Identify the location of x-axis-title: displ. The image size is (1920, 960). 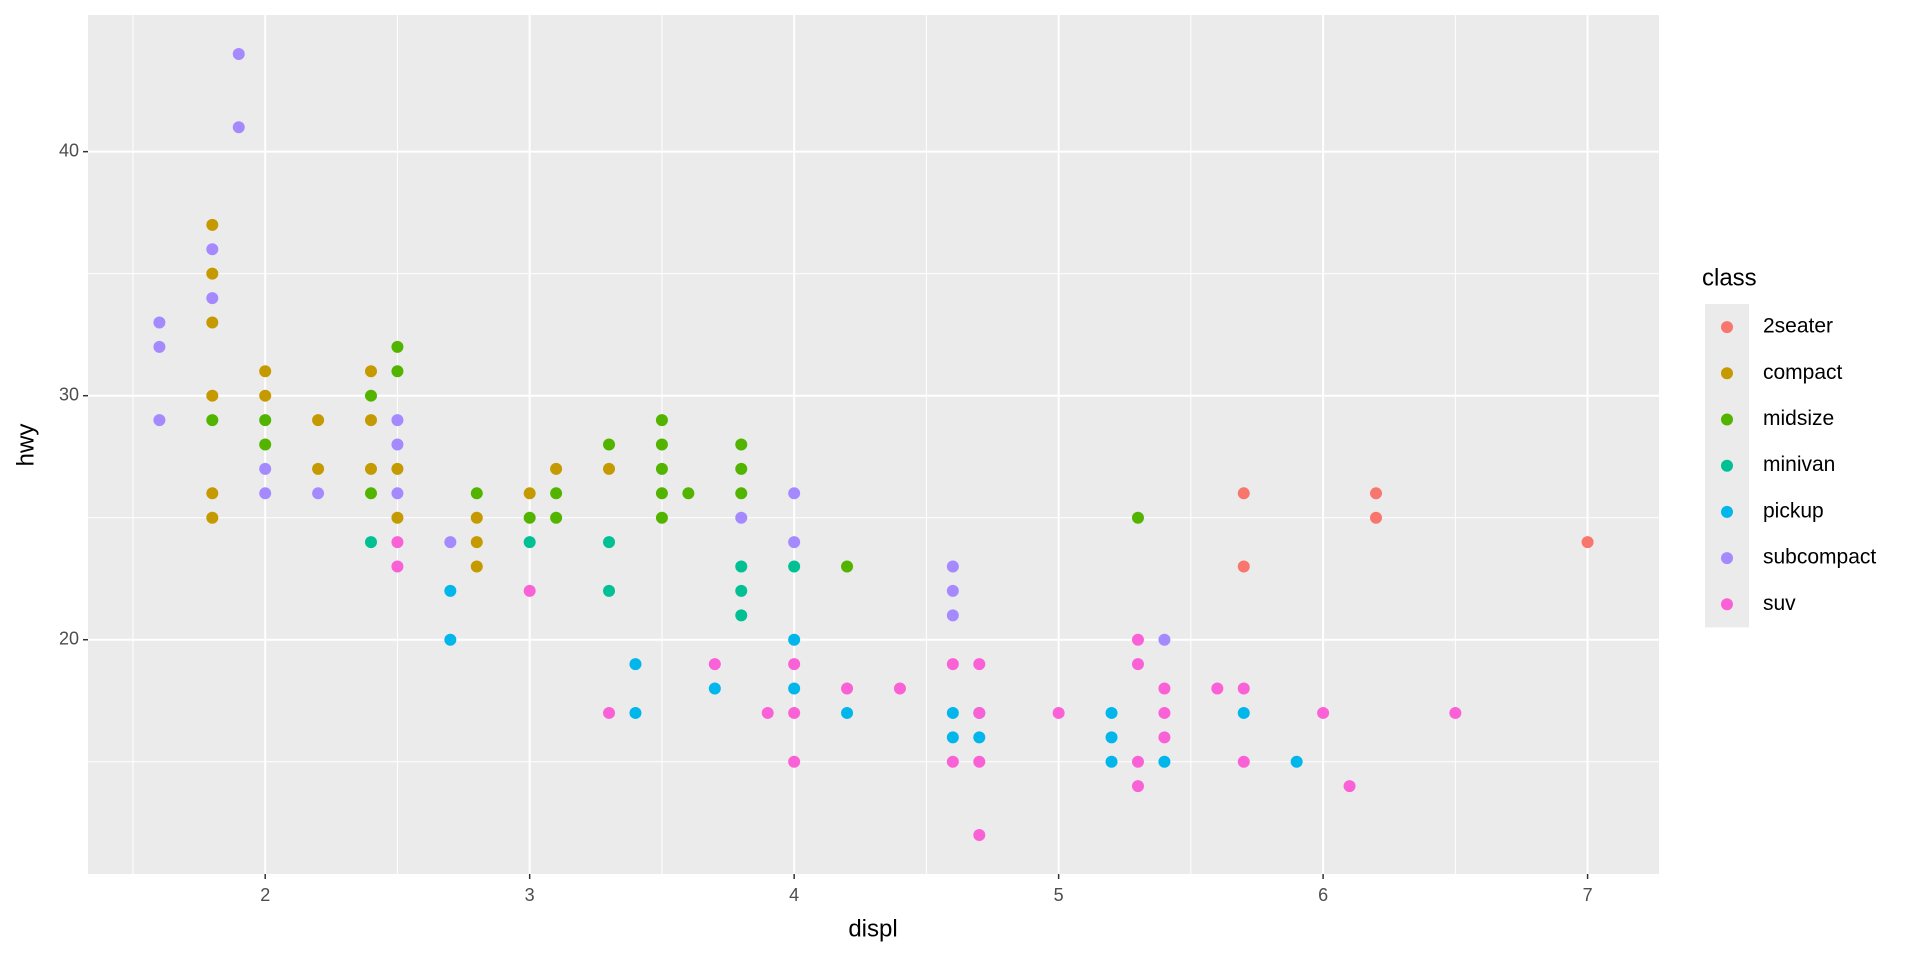
(872, 928).